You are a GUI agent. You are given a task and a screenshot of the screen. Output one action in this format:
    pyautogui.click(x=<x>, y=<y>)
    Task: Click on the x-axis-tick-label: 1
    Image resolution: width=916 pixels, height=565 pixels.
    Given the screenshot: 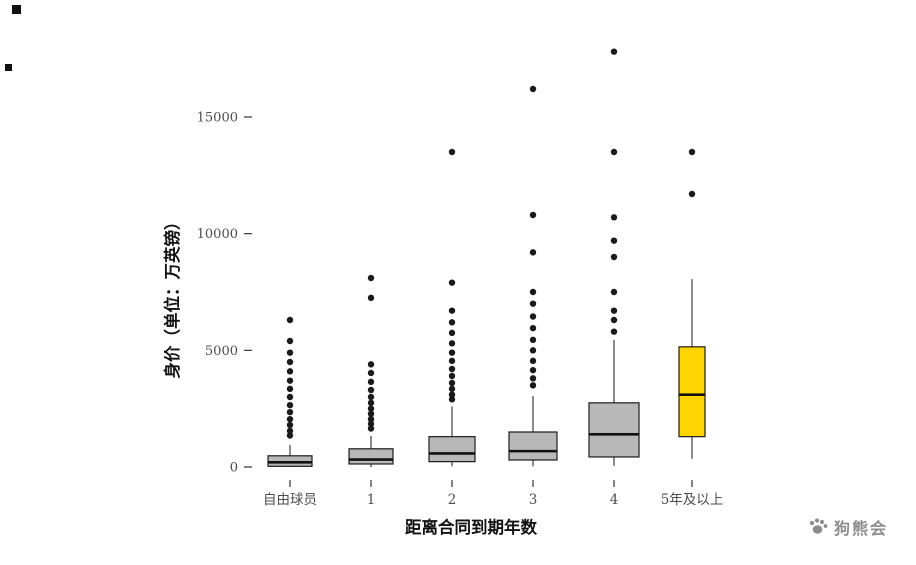 What is the action you would take?
    pyautogui.click(x=371, y=500)
    